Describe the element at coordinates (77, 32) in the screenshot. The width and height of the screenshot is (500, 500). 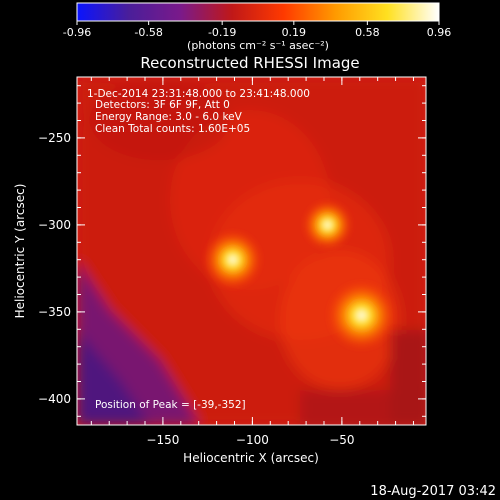
I see `colorbar-tick-label: -0.96` at that location.